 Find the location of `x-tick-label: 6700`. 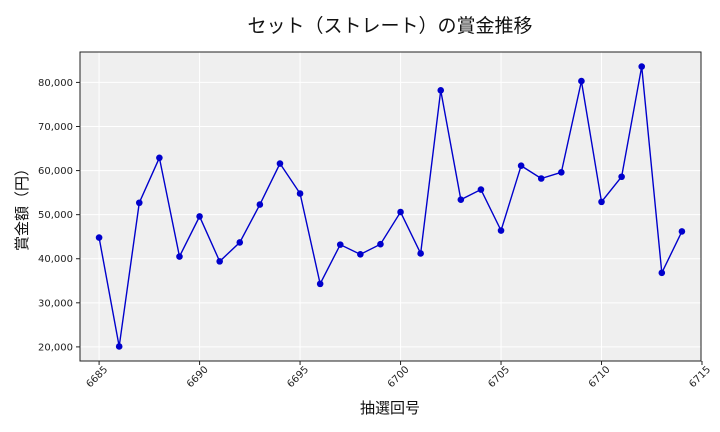

x-tick-label: 6700 is located at coordinates (399, 377).